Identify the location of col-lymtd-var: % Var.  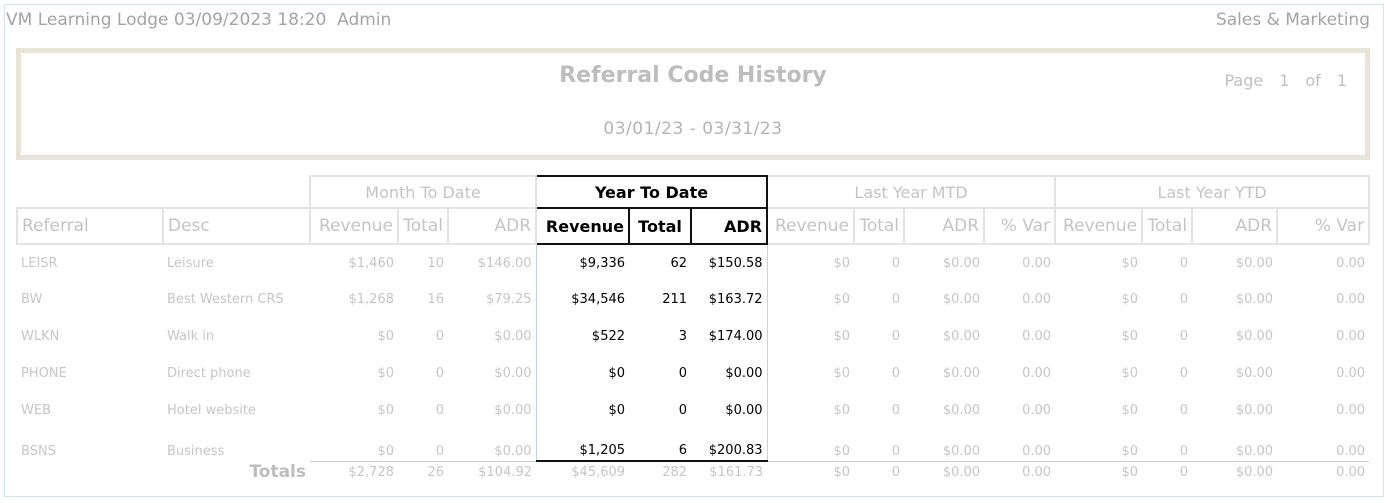
(1020, 226).